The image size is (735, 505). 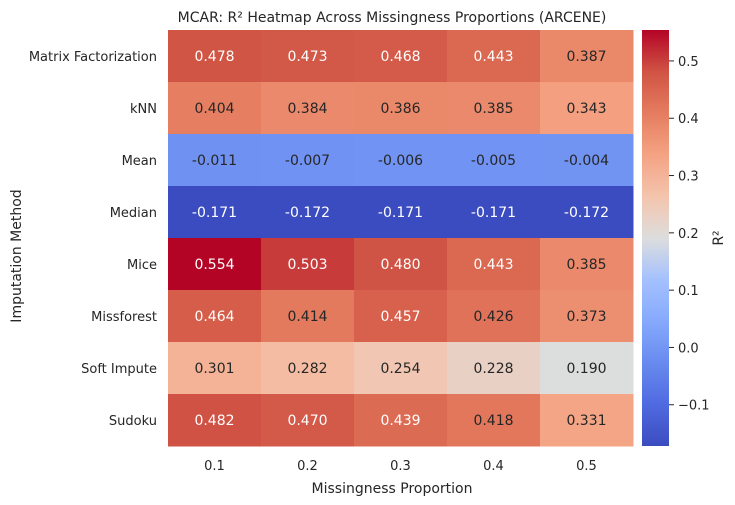 What do you see at coordinates (214, 466) in the screenshot?
I see `x-tick-label: 0.1` at bounding box center [214, 466].